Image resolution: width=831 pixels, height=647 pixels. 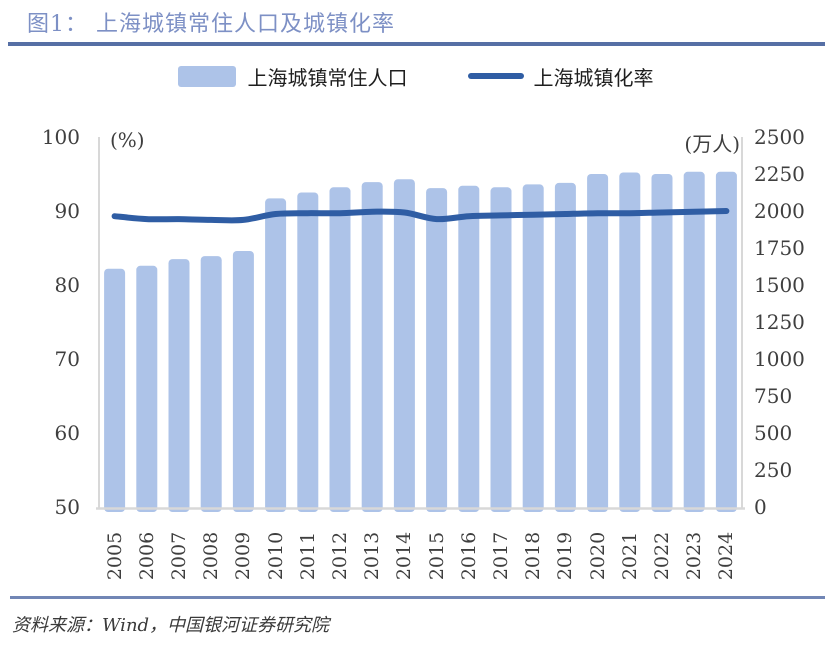 What do you see at coordinates (243, 556) in the screenshot?
I see `x-axis-label-2009: 2009` at bounding box center [243, 556].